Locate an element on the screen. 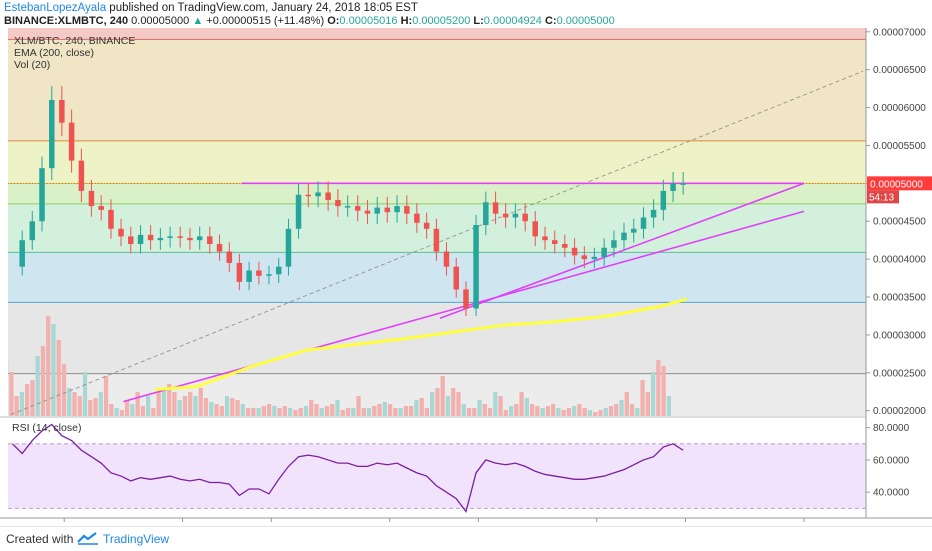 The image size is (932, 551). legend-symbol: XLM/BTC, 240, BINANCE is located at coordinates (74, 41).